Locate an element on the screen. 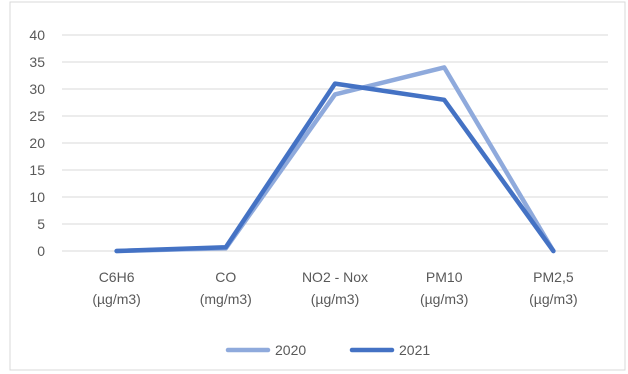  x-tick-label-line: PM2,5 is located at coordinates (553, 277).